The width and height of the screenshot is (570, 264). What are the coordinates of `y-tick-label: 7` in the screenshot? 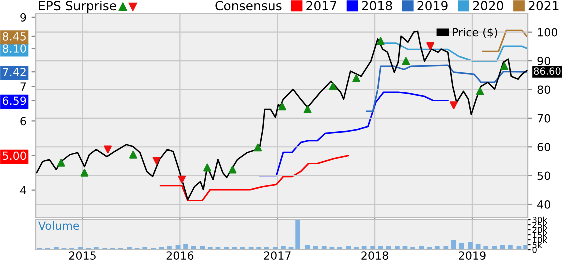 It's located at (23, 86).